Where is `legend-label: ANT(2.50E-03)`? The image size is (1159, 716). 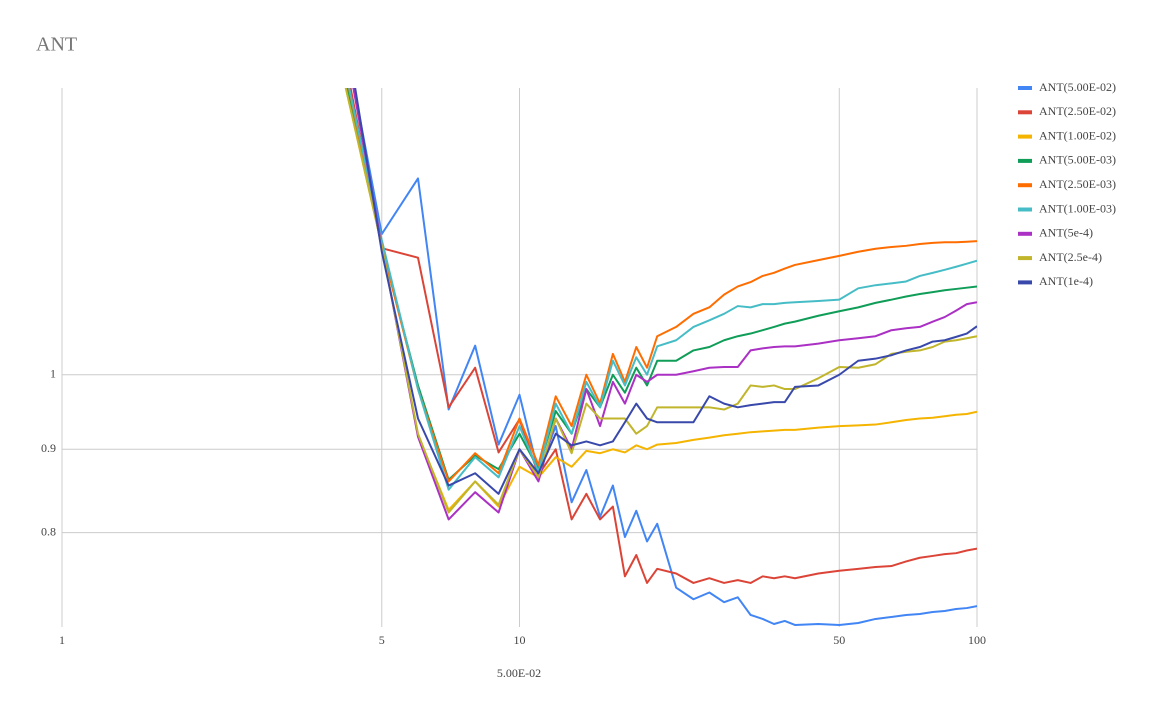
legend-label: ANT(2.50E-03) is located at coordinates (1077, 184).